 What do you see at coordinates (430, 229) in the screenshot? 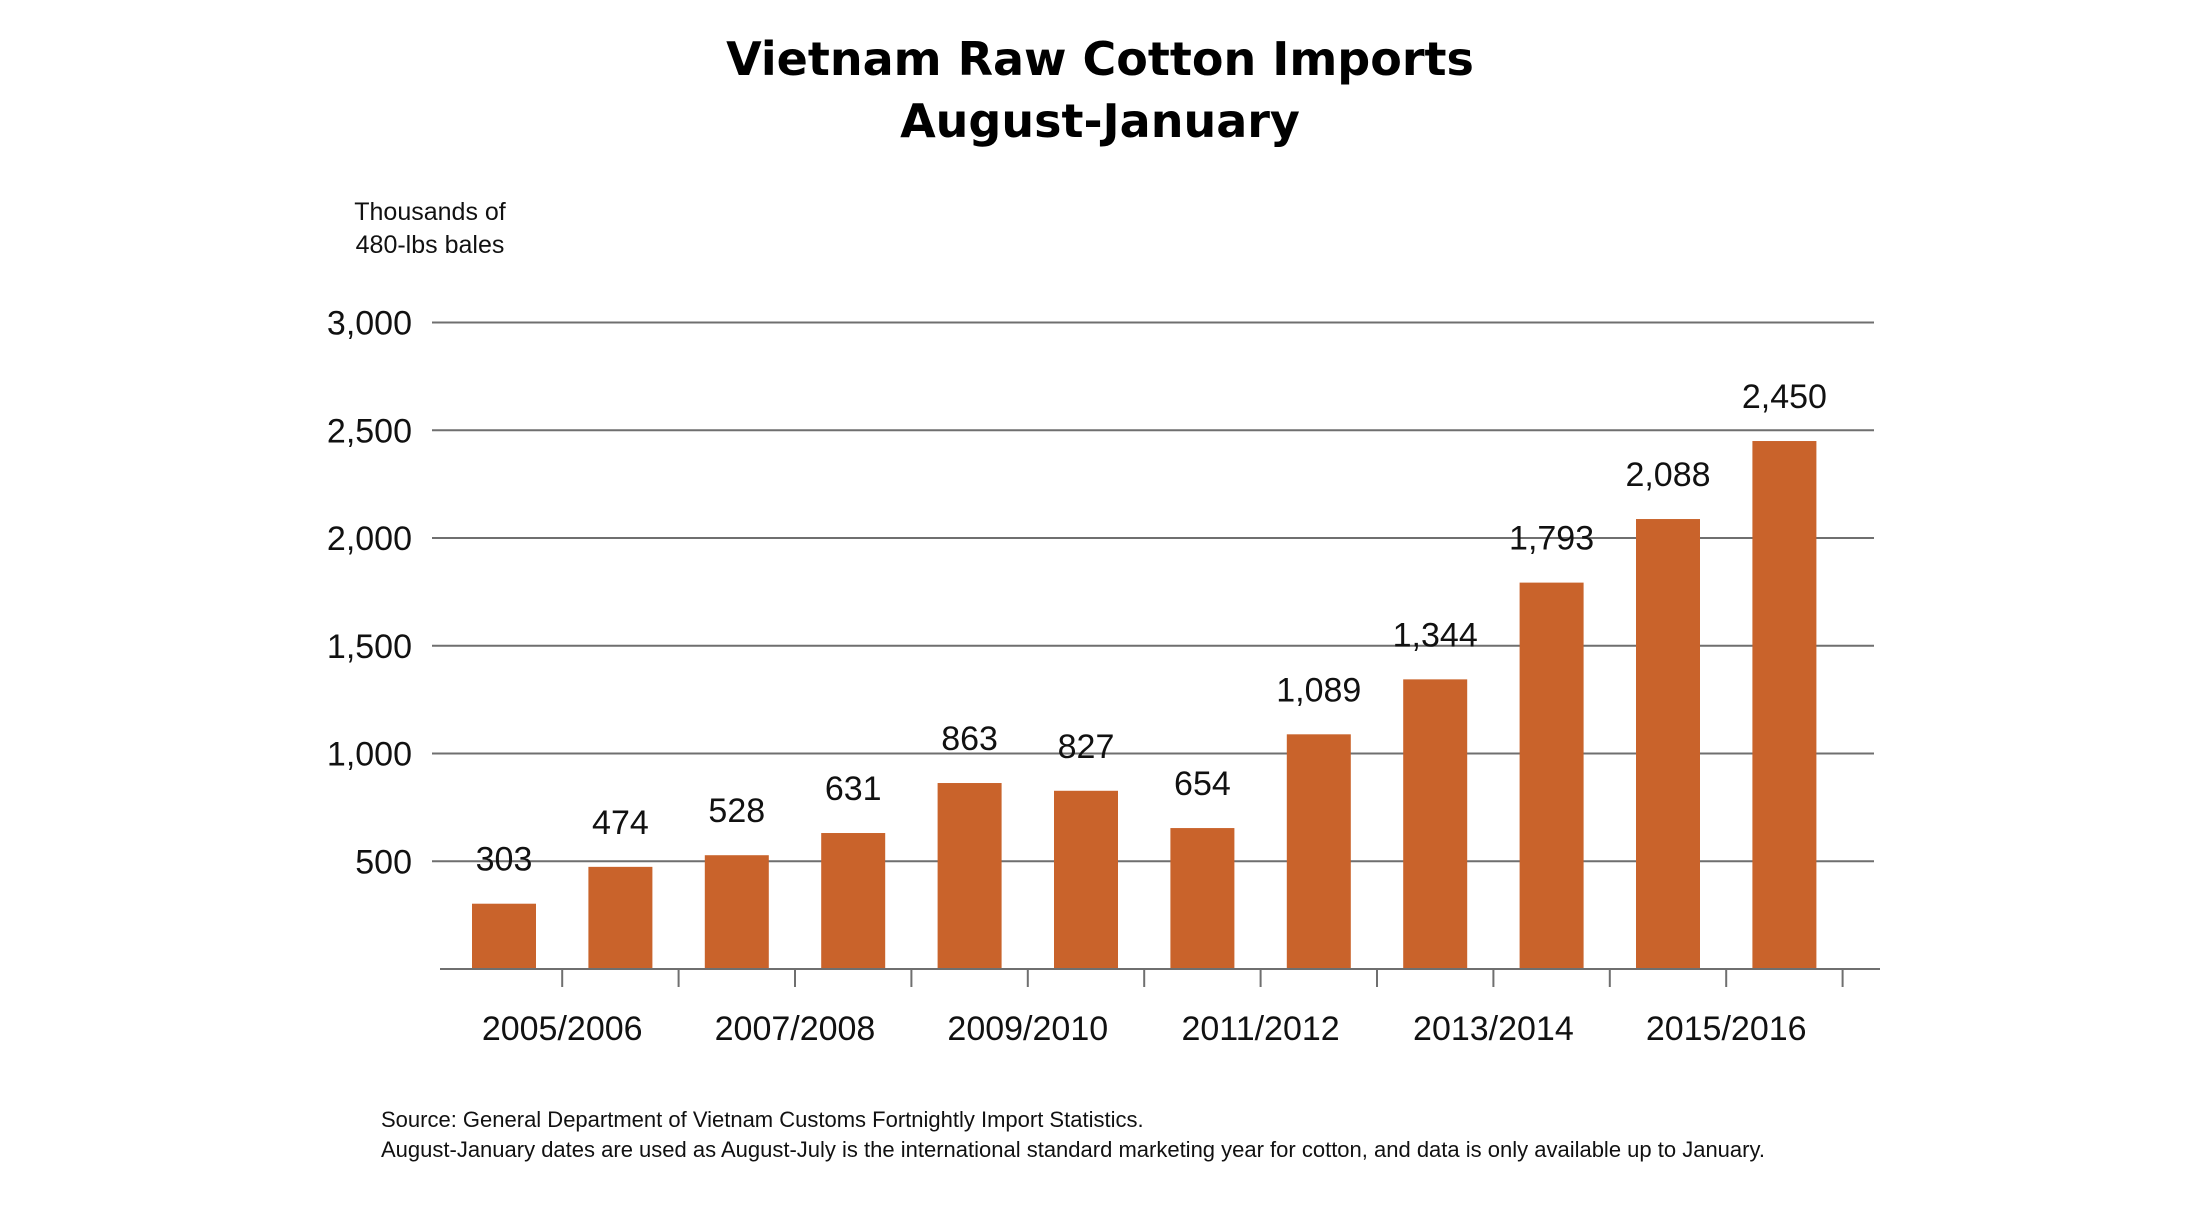
I see `y-axis-unit-label: Thousands of 480-lbs bales` at bounding box center [430, 229].